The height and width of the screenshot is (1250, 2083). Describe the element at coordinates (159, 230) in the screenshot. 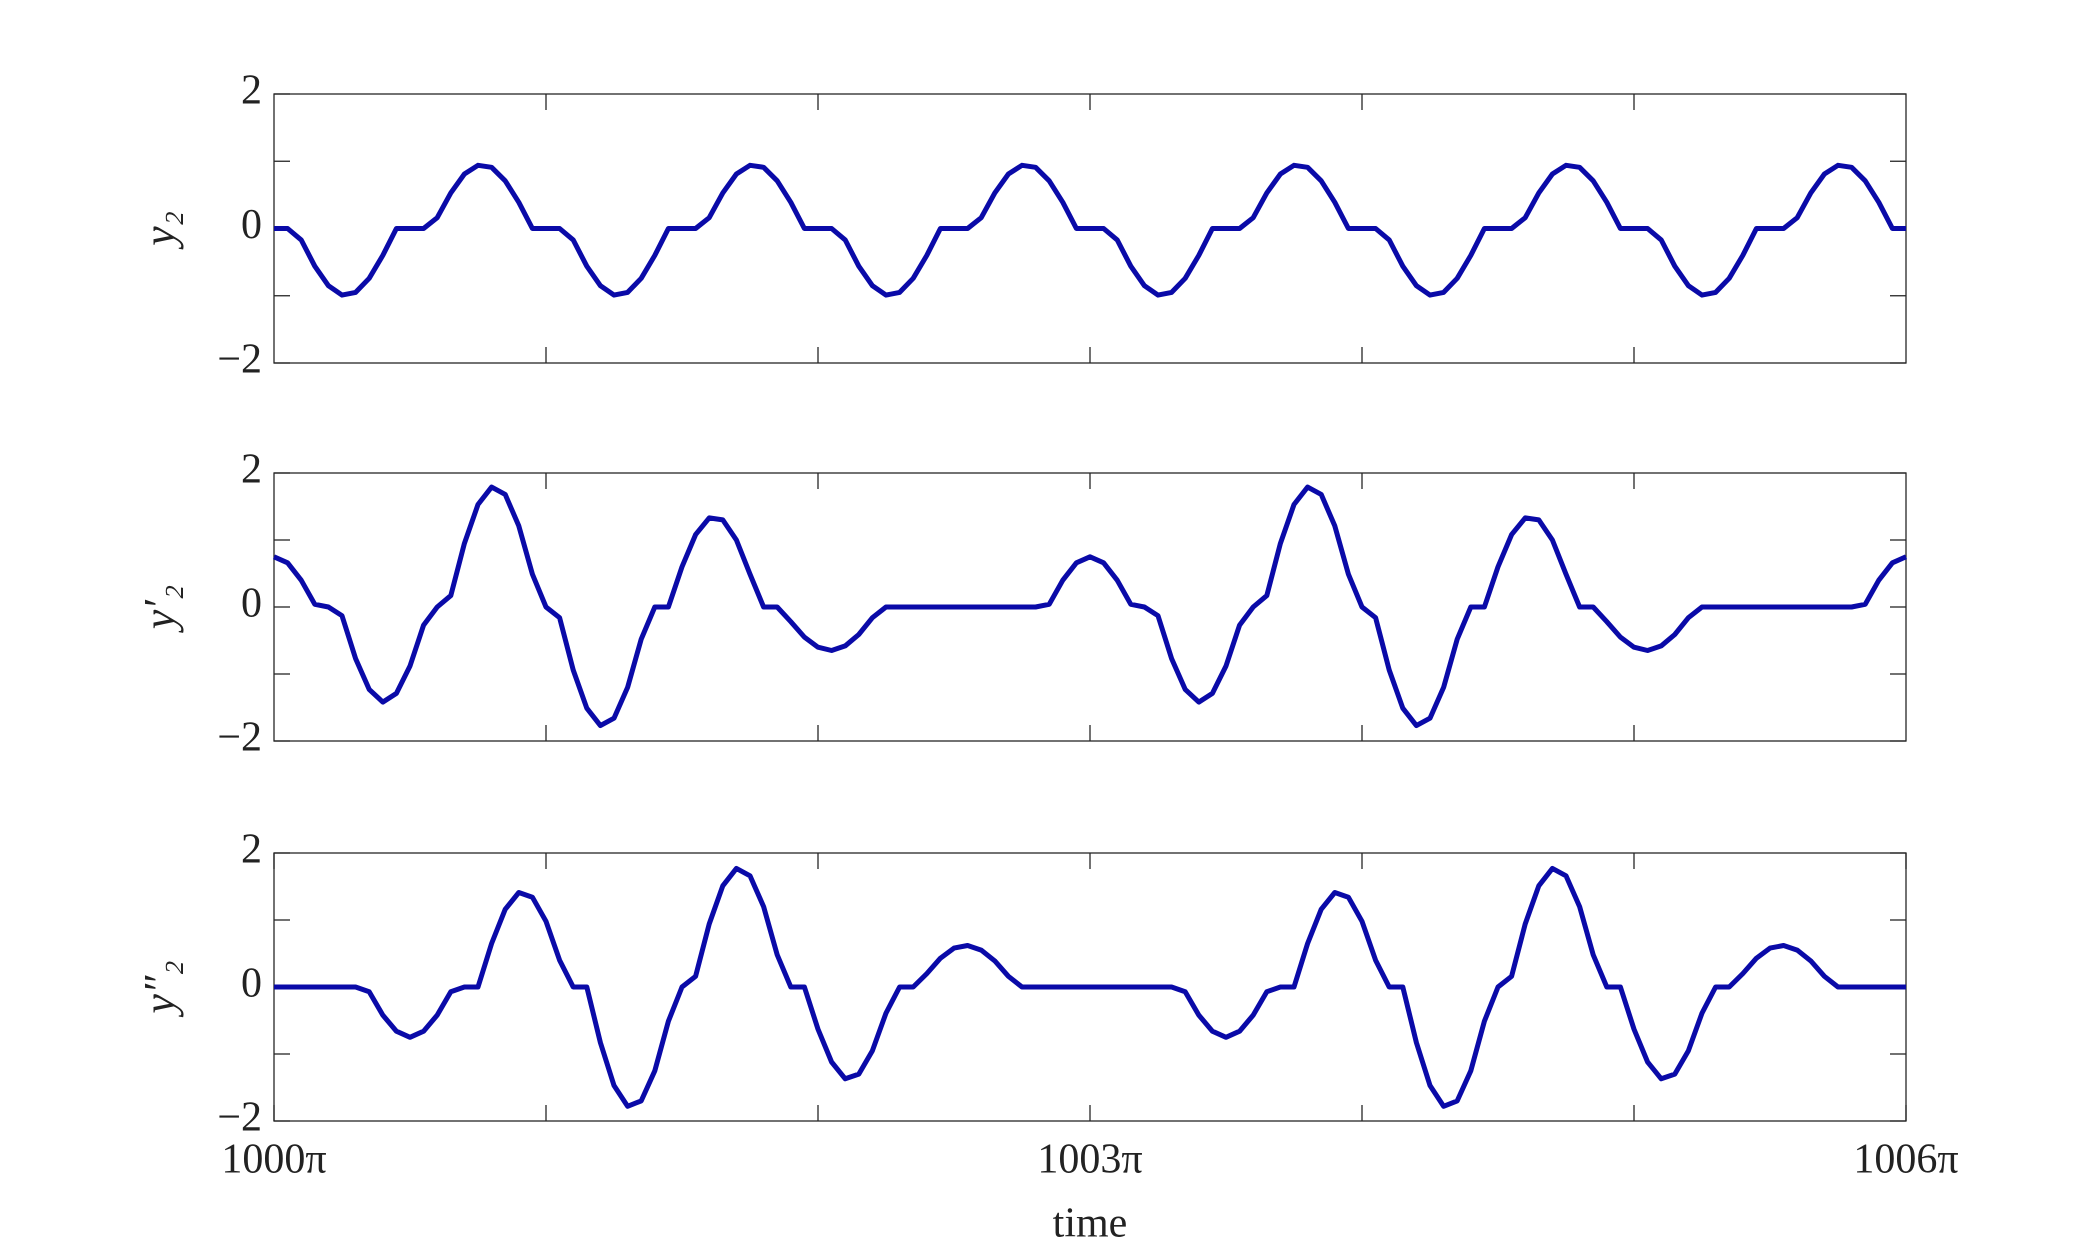

I see `y-axis-label: y₂` at that location.